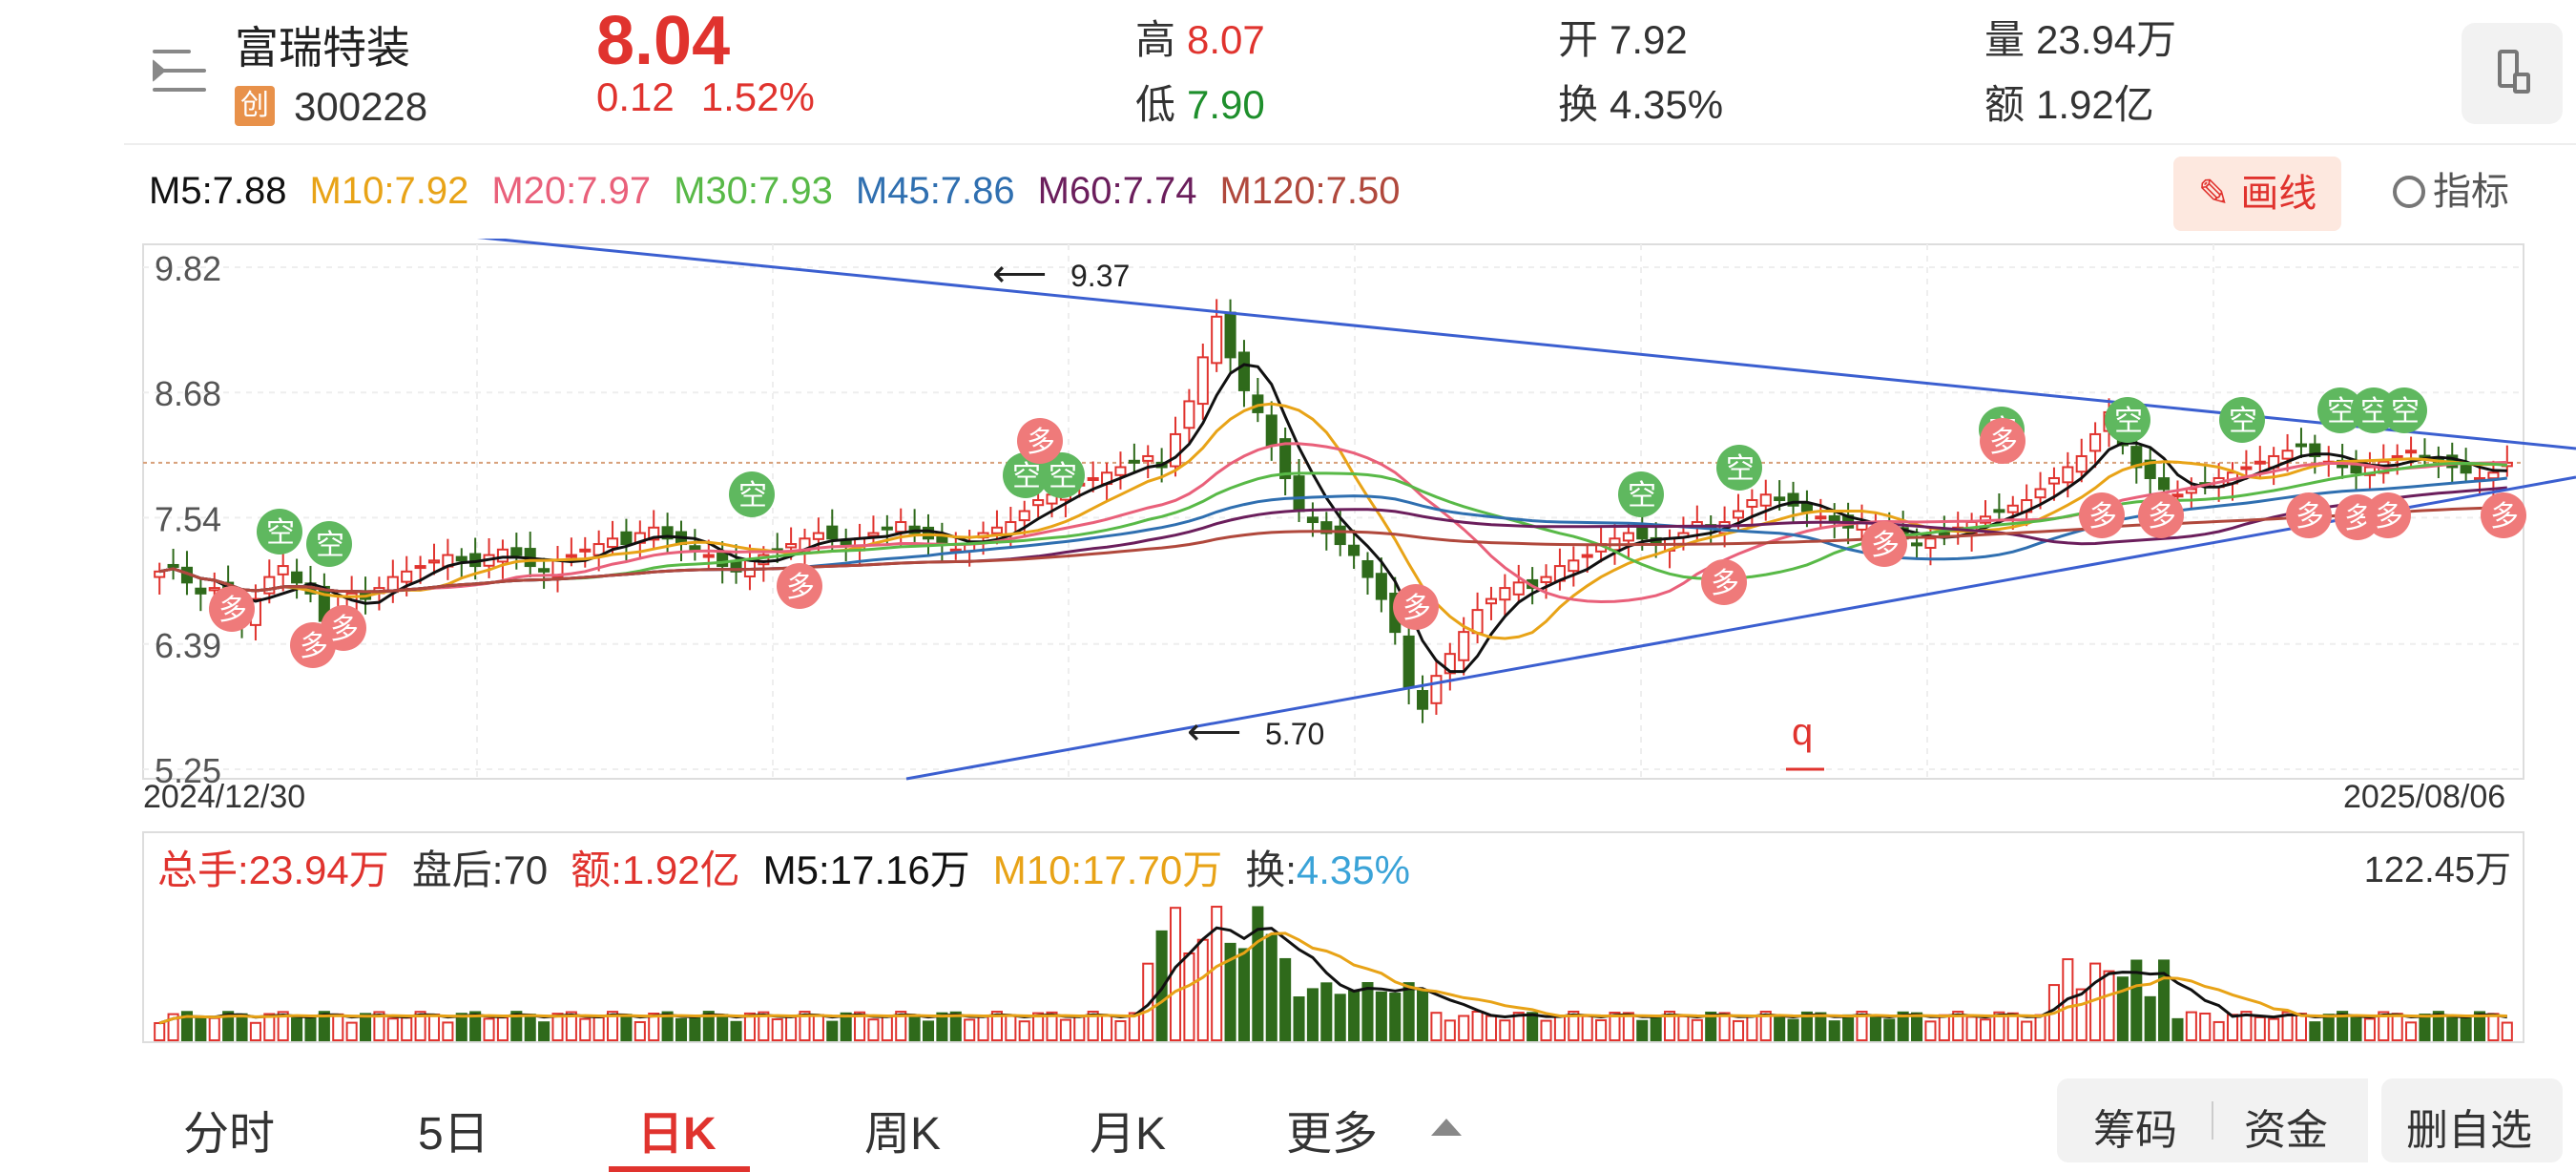 This screenshot has width=2576, height=1172. What do you see at coordinates (229, 1134) in the screenshot?
I see `tab-intraday: 分时` at bounding box center [229, 1134].